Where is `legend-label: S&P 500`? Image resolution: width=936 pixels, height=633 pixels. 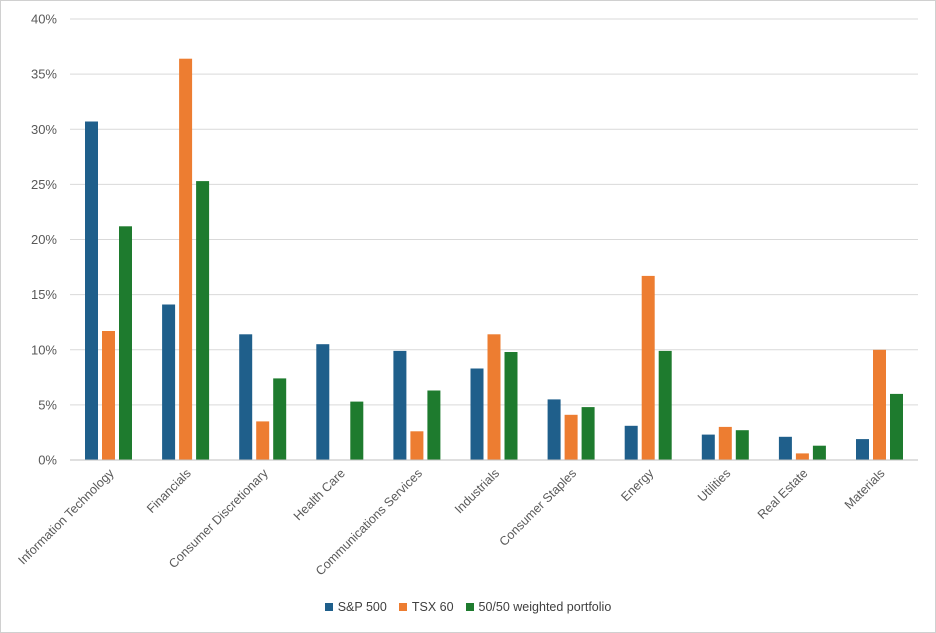
legend-label: S&P 500 is located at coordinates (362, 607).